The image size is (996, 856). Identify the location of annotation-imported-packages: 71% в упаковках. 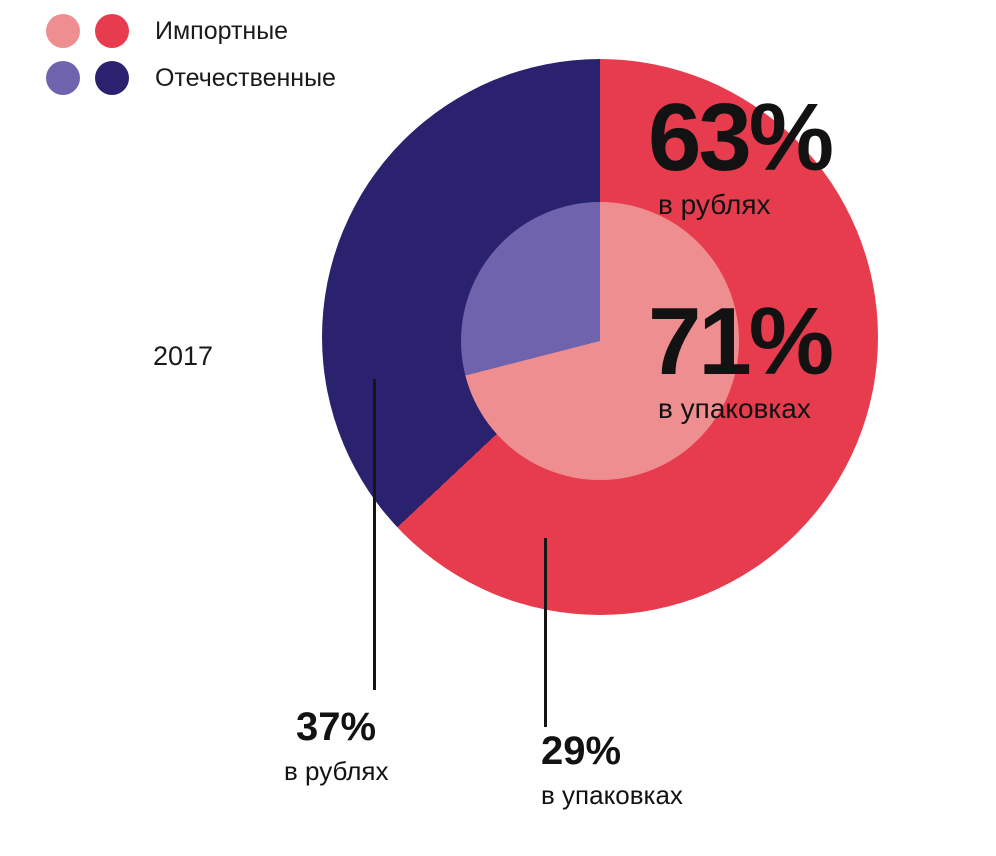
(741, 356).